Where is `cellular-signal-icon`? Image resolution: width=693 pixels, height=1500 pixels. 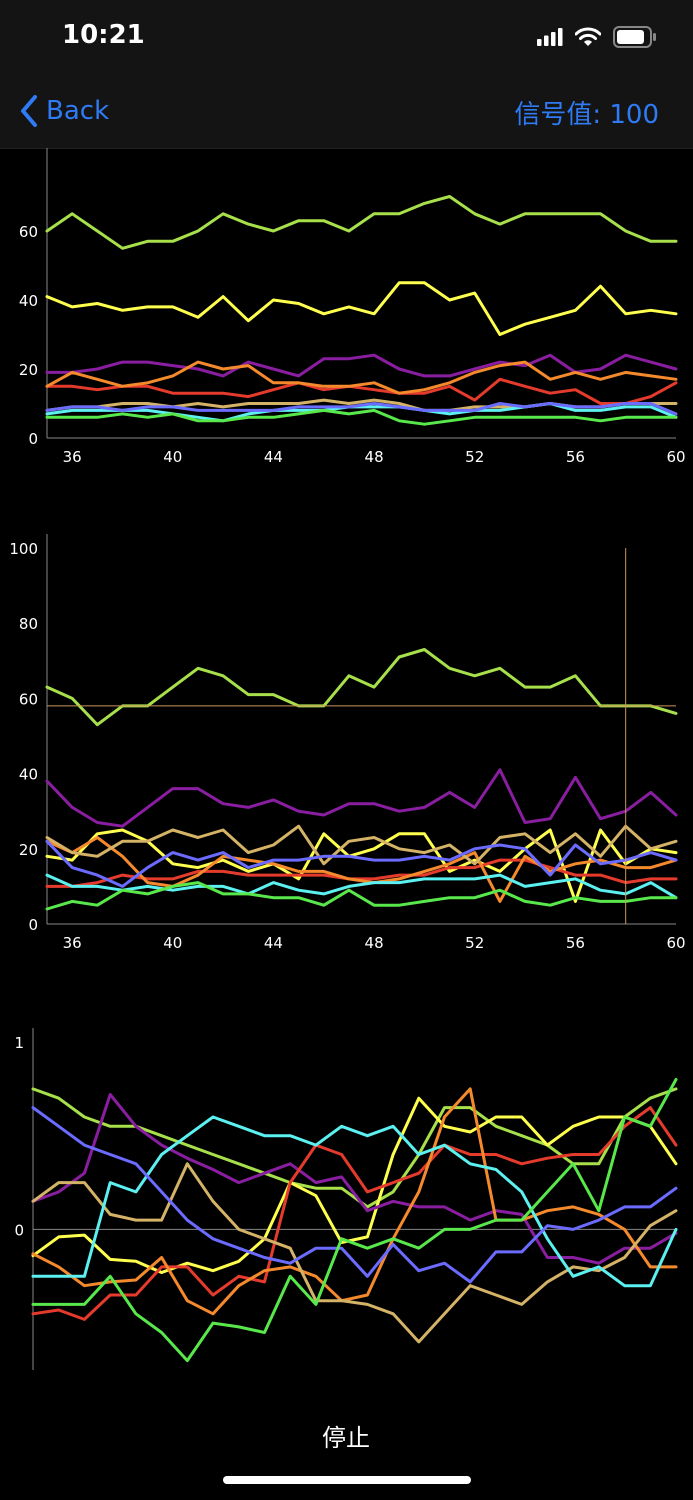 cellular-signal-icon is located at coordinates (550, 37).